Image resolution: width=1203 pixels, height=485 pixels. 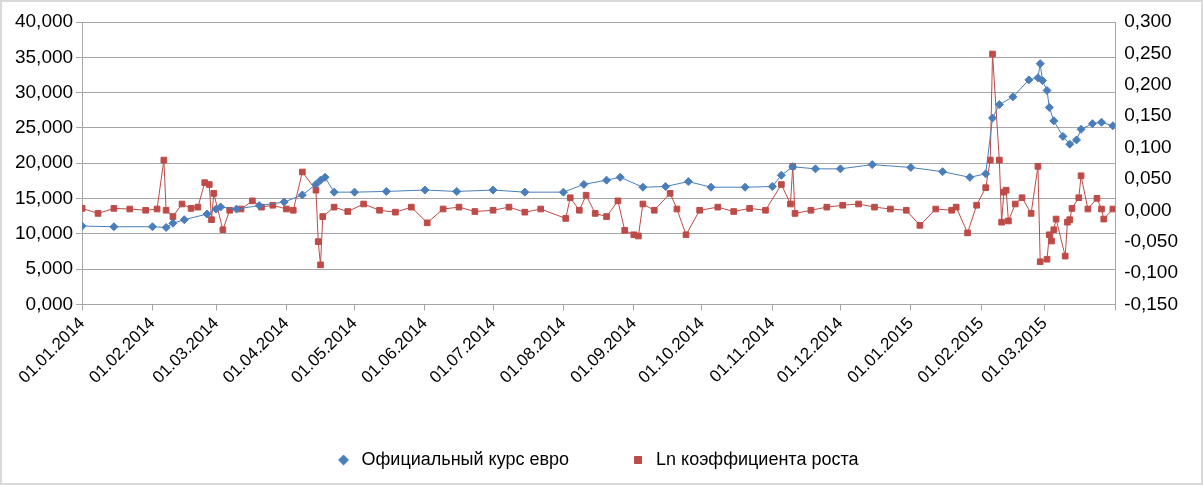 What do you see at coordinates (1148, 21) in the screenshot?
I see `y2-tick-label: 0,300` at bounding box center [1148, 21].